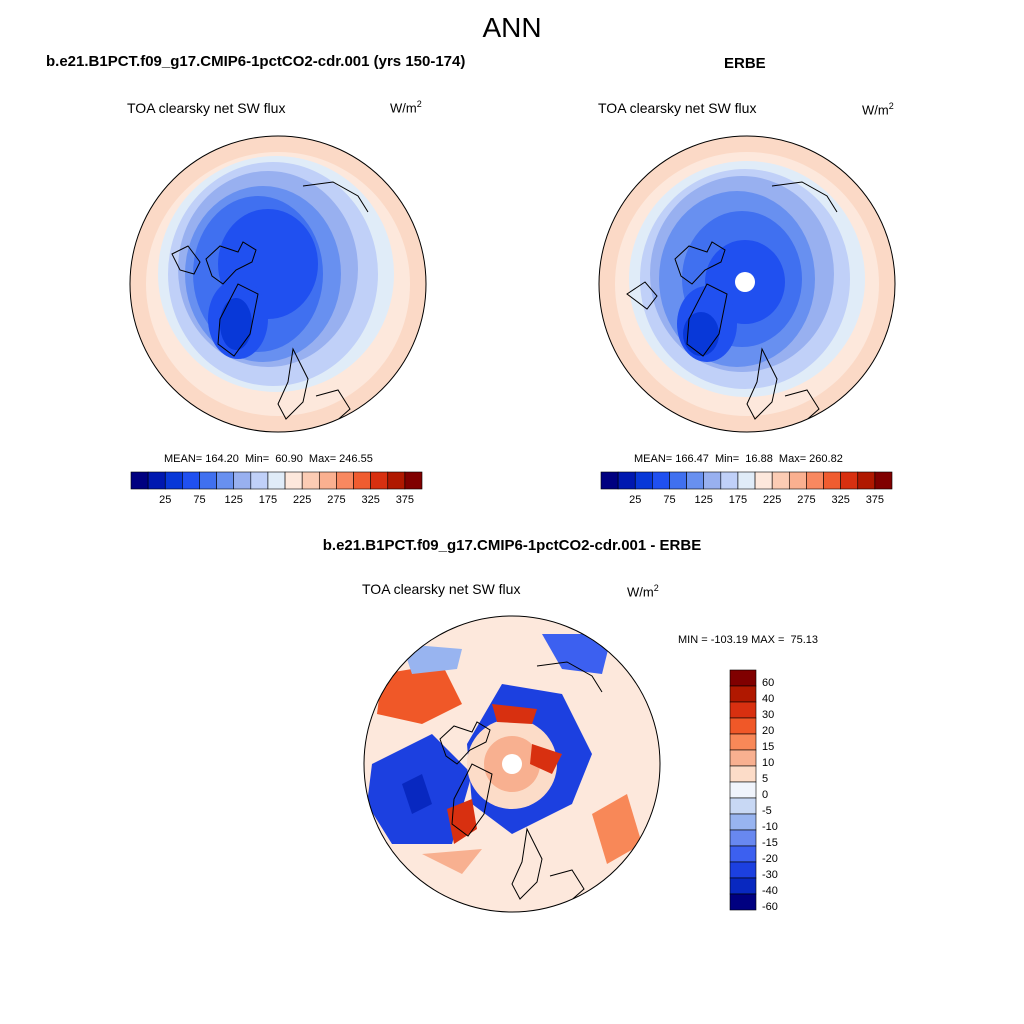  I want to click on diff-colorbar, so click(743, 792).